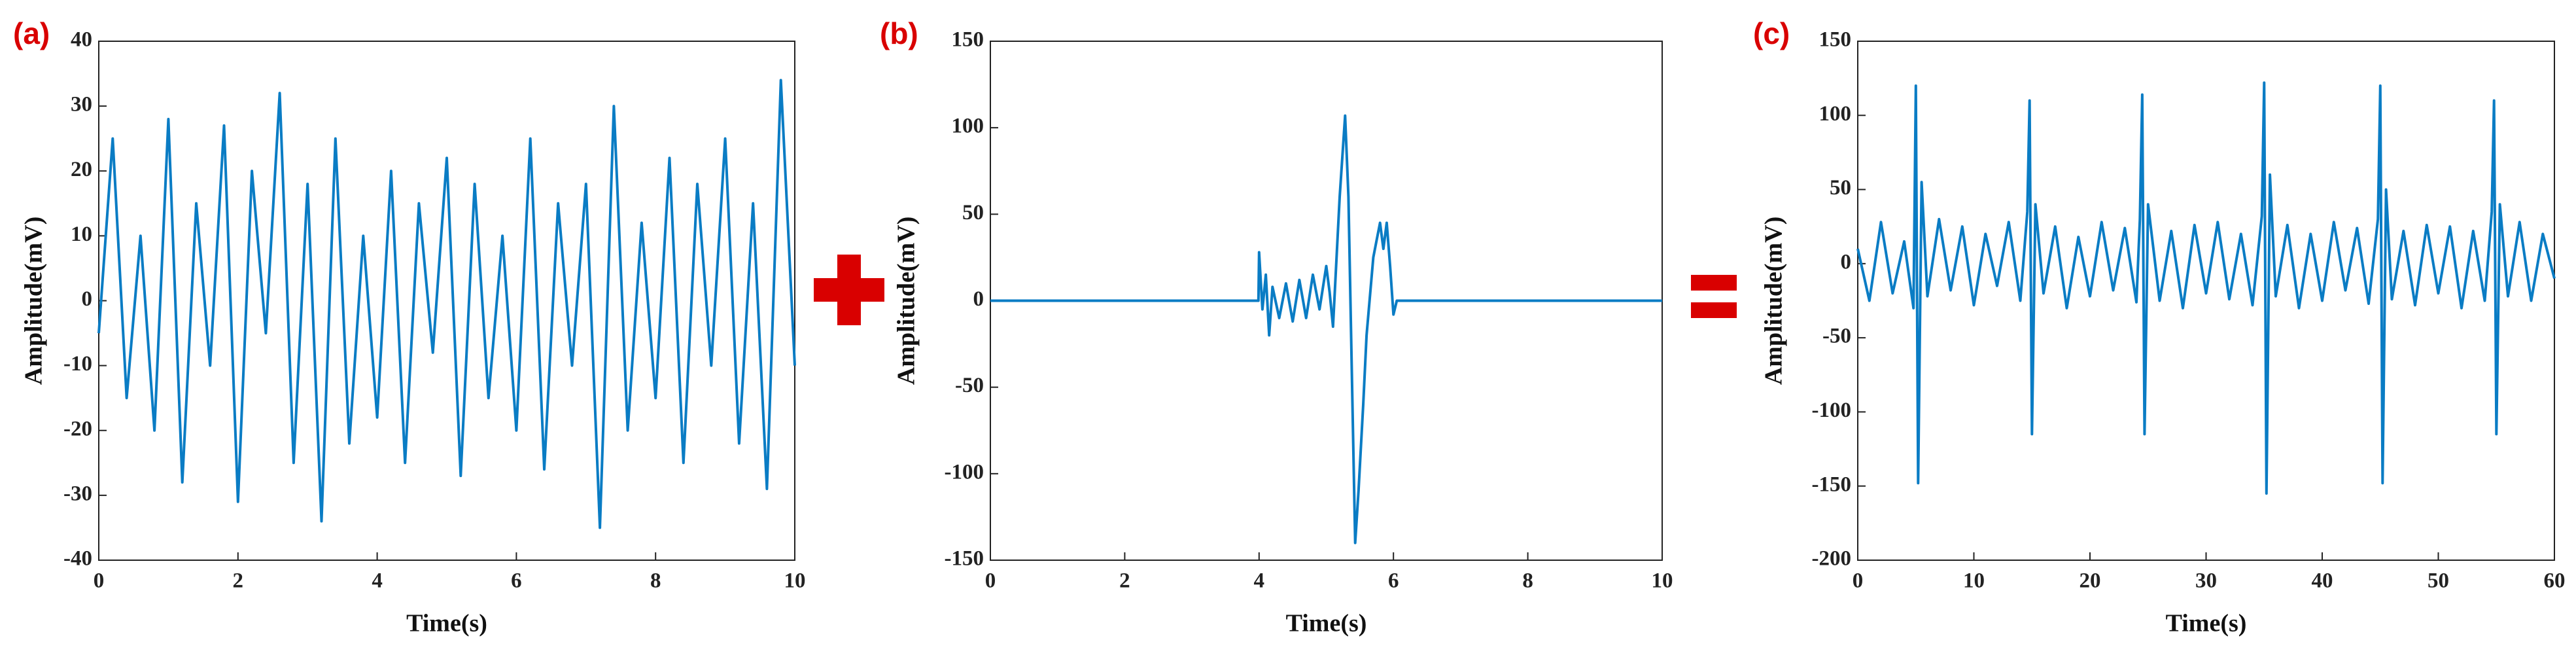 Image resolution: width=2576 pixels, height=659 pixels. What do you see at coordinates (1714, 296) in the screenshot?
I see `equals-sign` at bounding box center [1714, 296].